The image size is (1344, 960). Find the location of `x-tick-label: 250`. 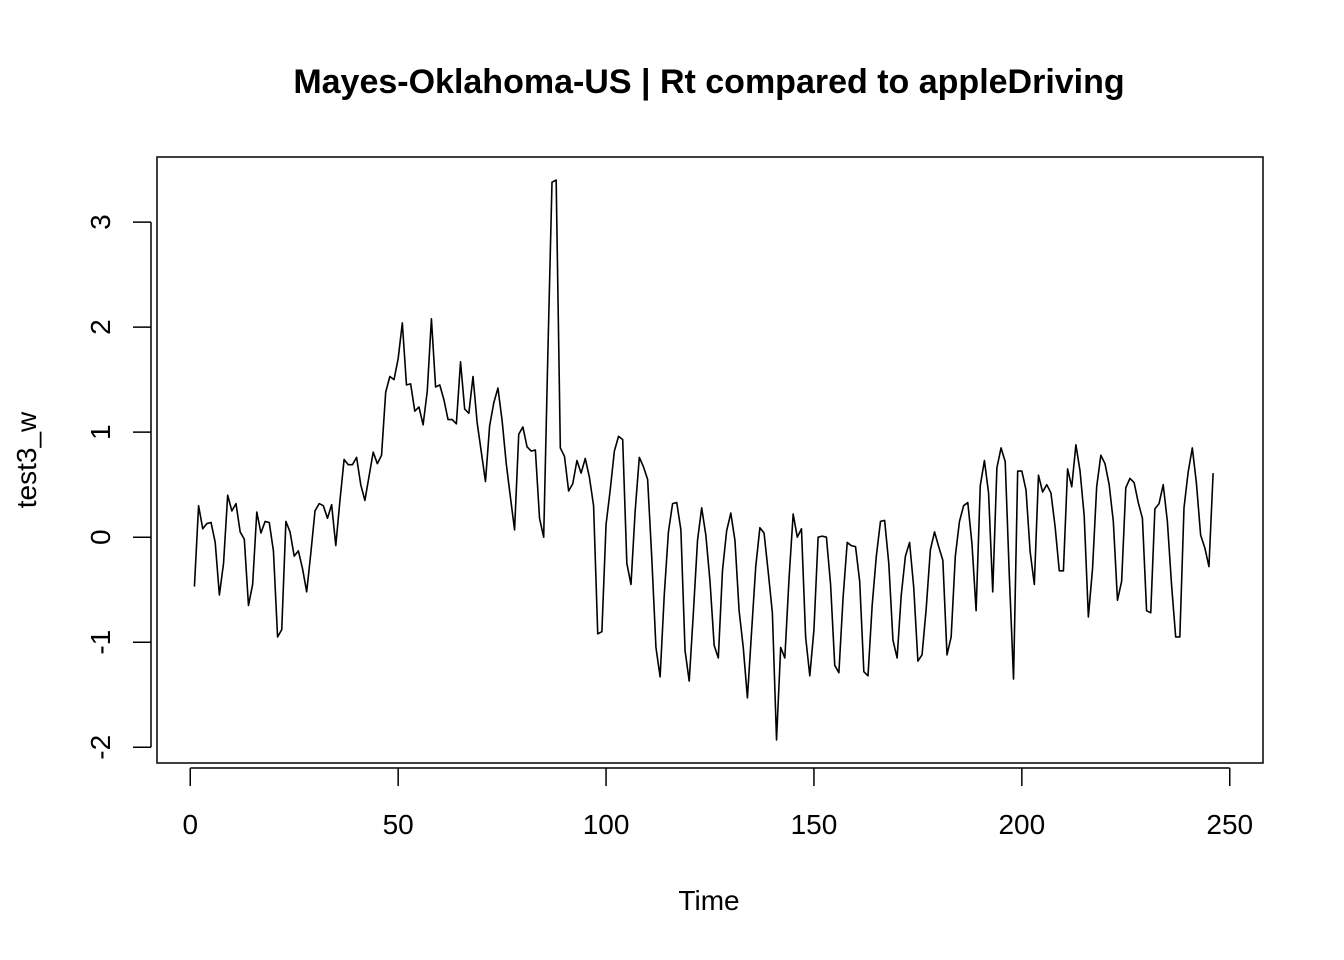

x-tick-label: 250 is located at coordinates (1229, 824).